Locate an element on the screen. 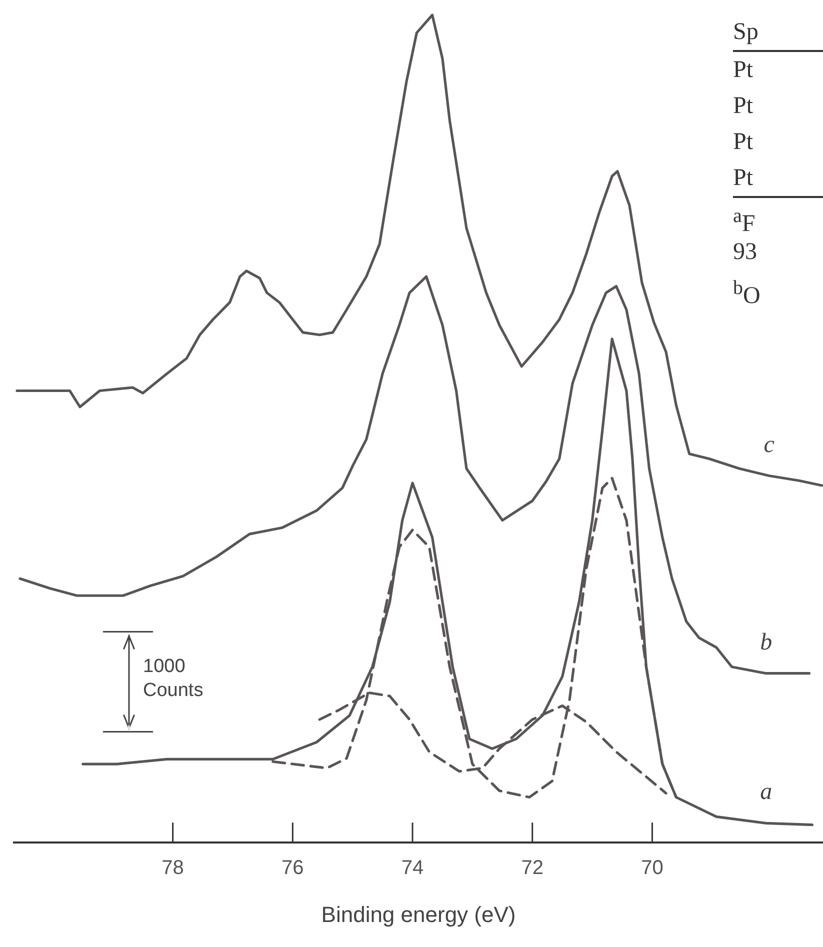  x-tick-label: 74 is located at coordinates (412, 868).